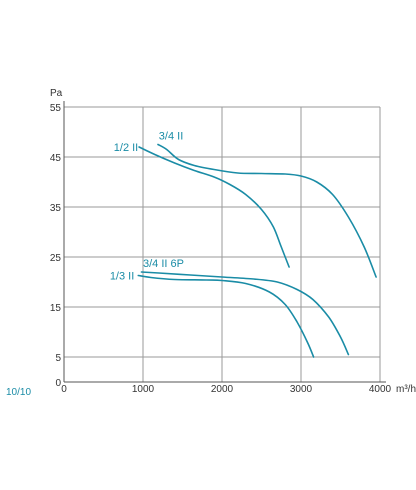 Image resolution: width=416 pixels, height=490 pixels. What do you see at coordinates (163, 264) in the screenshot?
I see `curve-label: 3/4 II 6P` at bounding box center [163, 264].